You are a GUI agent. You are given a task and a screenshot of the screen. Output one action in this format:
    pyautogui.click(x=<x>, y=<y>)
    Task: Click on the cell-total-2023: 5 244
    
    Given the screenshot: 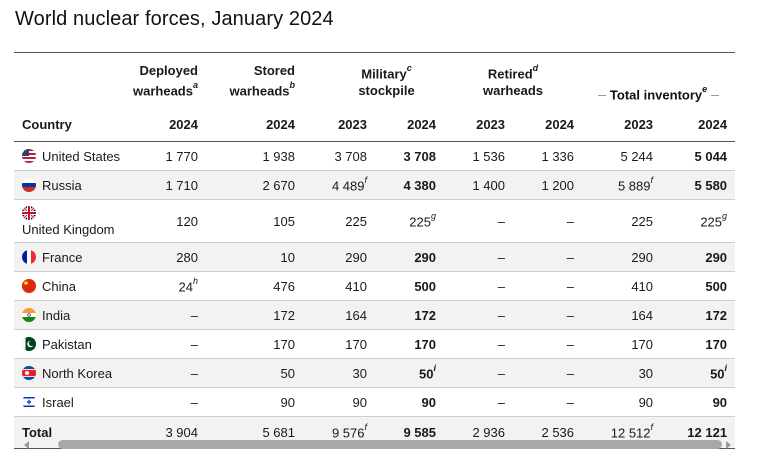 What is the action you would take?
    pyautogui.click(x=622, y=156)
    